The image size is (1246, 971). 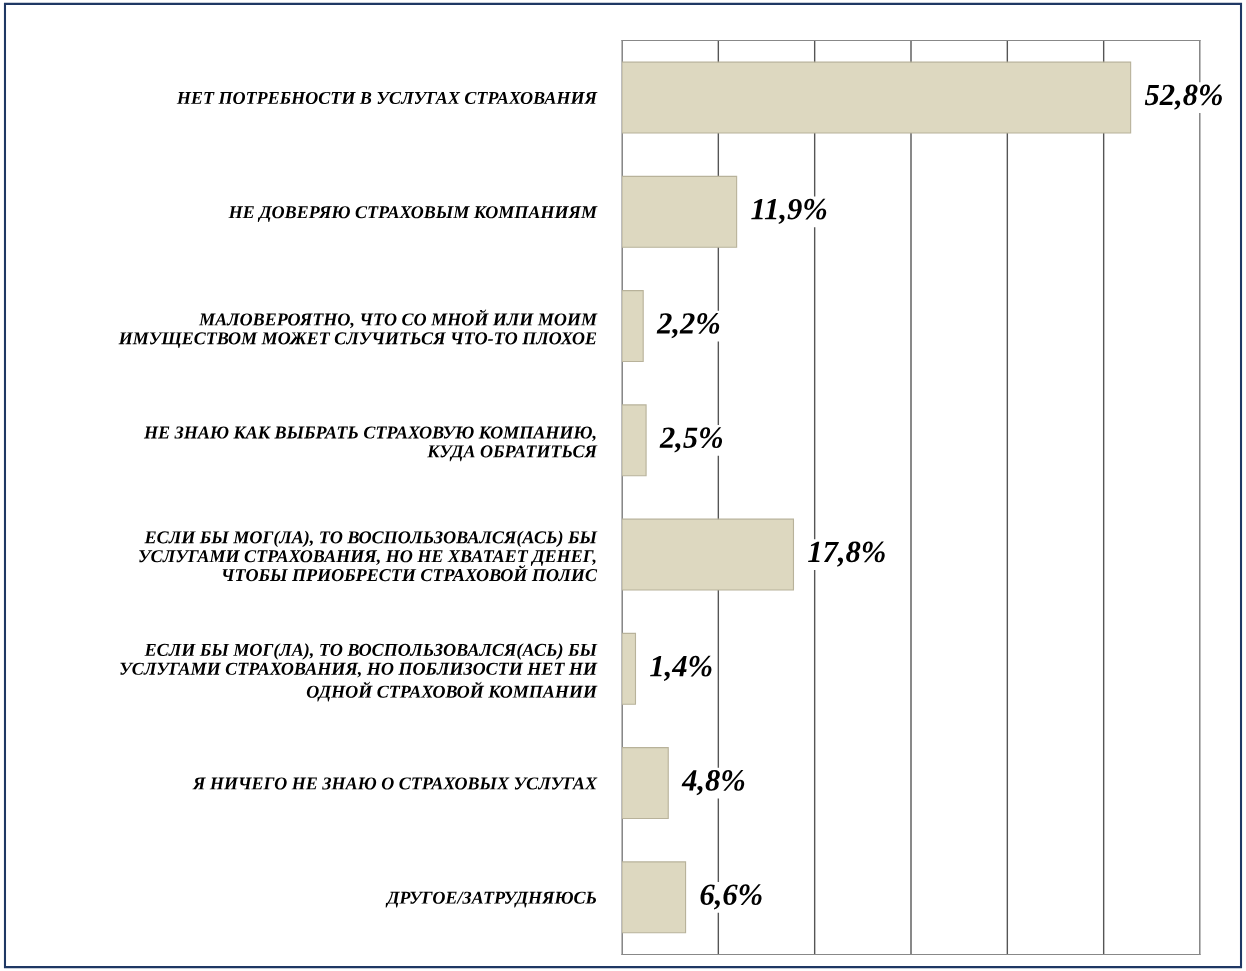 I want to click on data-label: 1,4%, so click(x=681, y=668).